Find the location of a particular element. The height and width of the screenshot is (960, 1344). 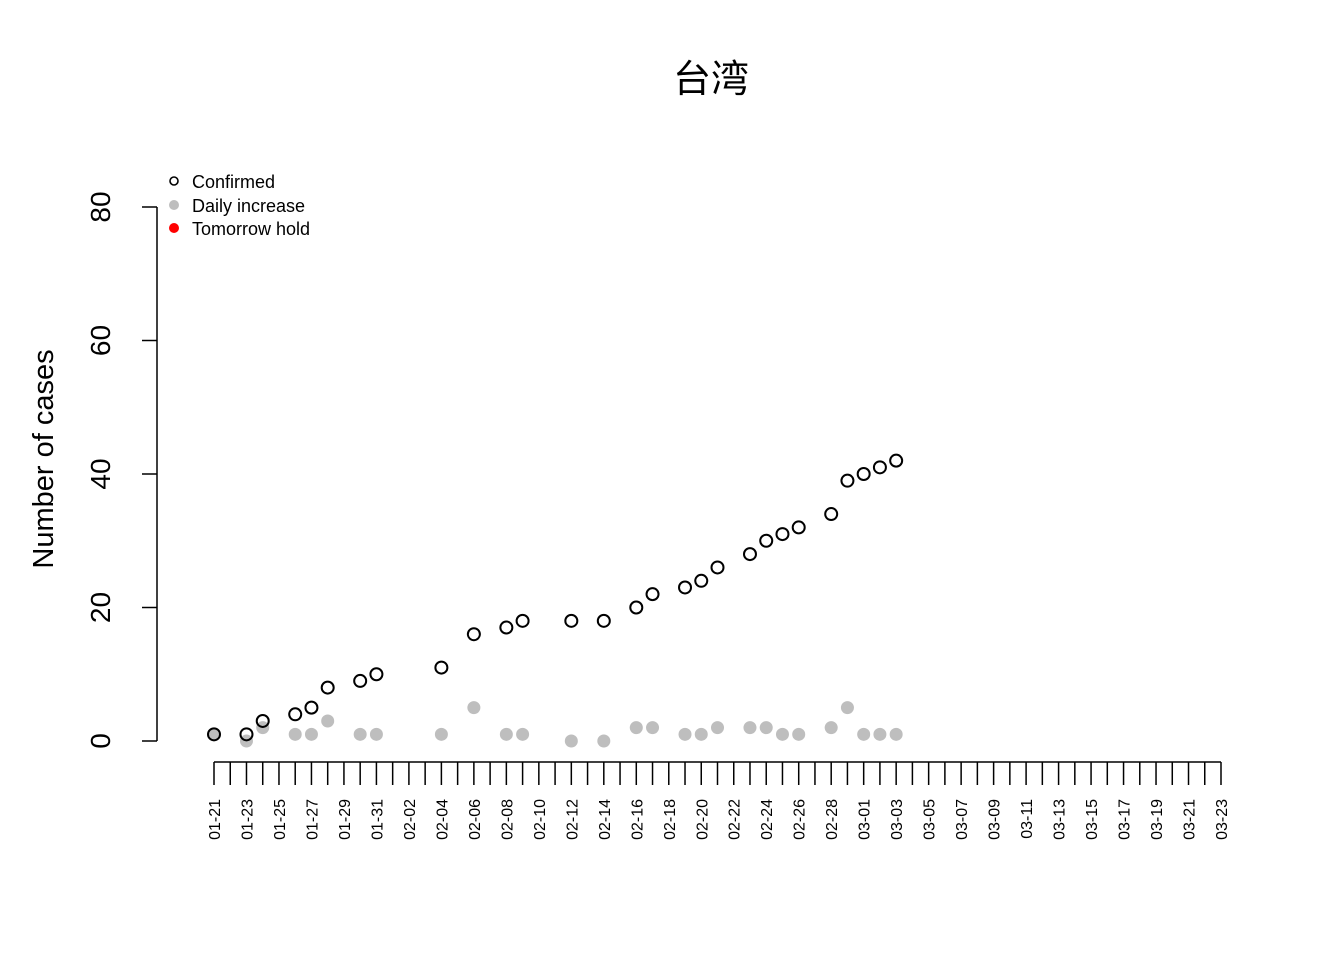

x-tick-label: 02-22 is located at coordinates (735, 819).